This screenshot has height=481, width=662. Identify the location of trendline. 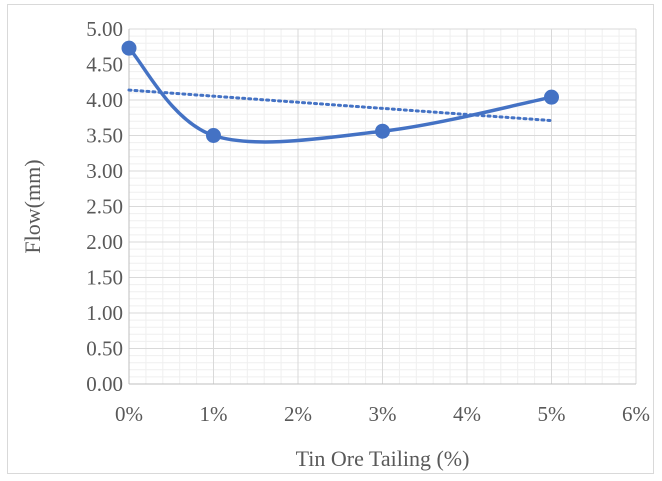
(340, 105).